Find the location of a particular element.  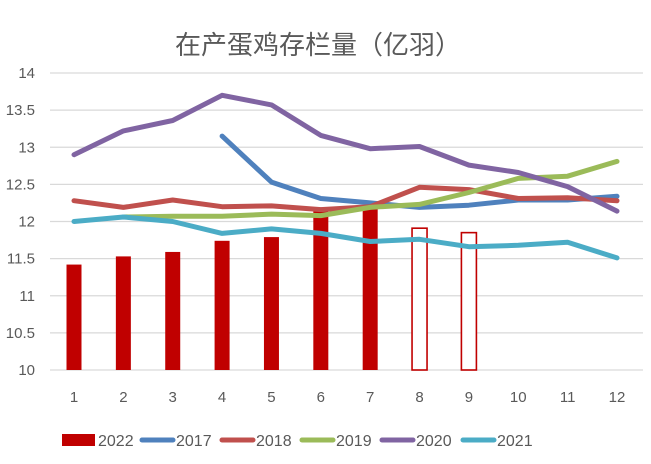

x-tick-label: 2 is located at coordinates (123, 397).